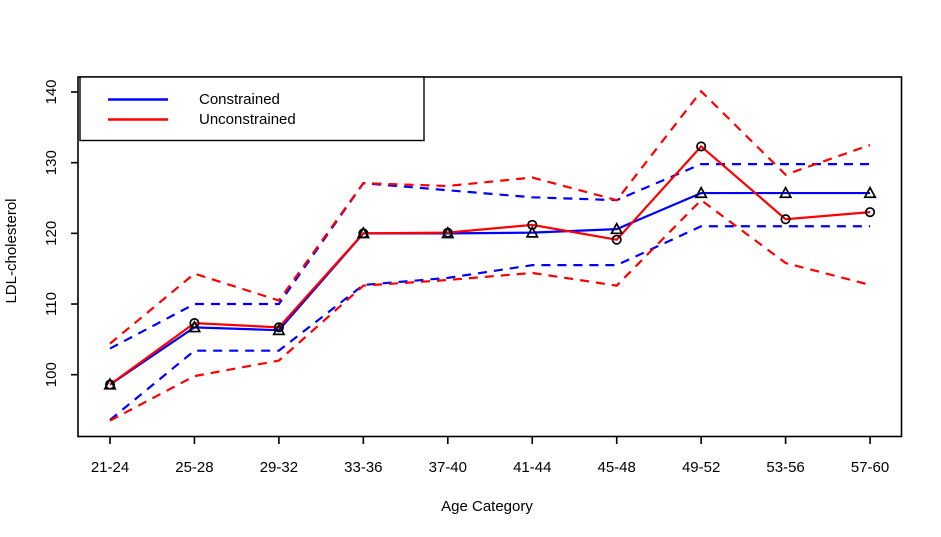  Describe the element at coordinates (785, 467) in the screenshot. I see `x-axis-tick-label: 53-56` at that location.